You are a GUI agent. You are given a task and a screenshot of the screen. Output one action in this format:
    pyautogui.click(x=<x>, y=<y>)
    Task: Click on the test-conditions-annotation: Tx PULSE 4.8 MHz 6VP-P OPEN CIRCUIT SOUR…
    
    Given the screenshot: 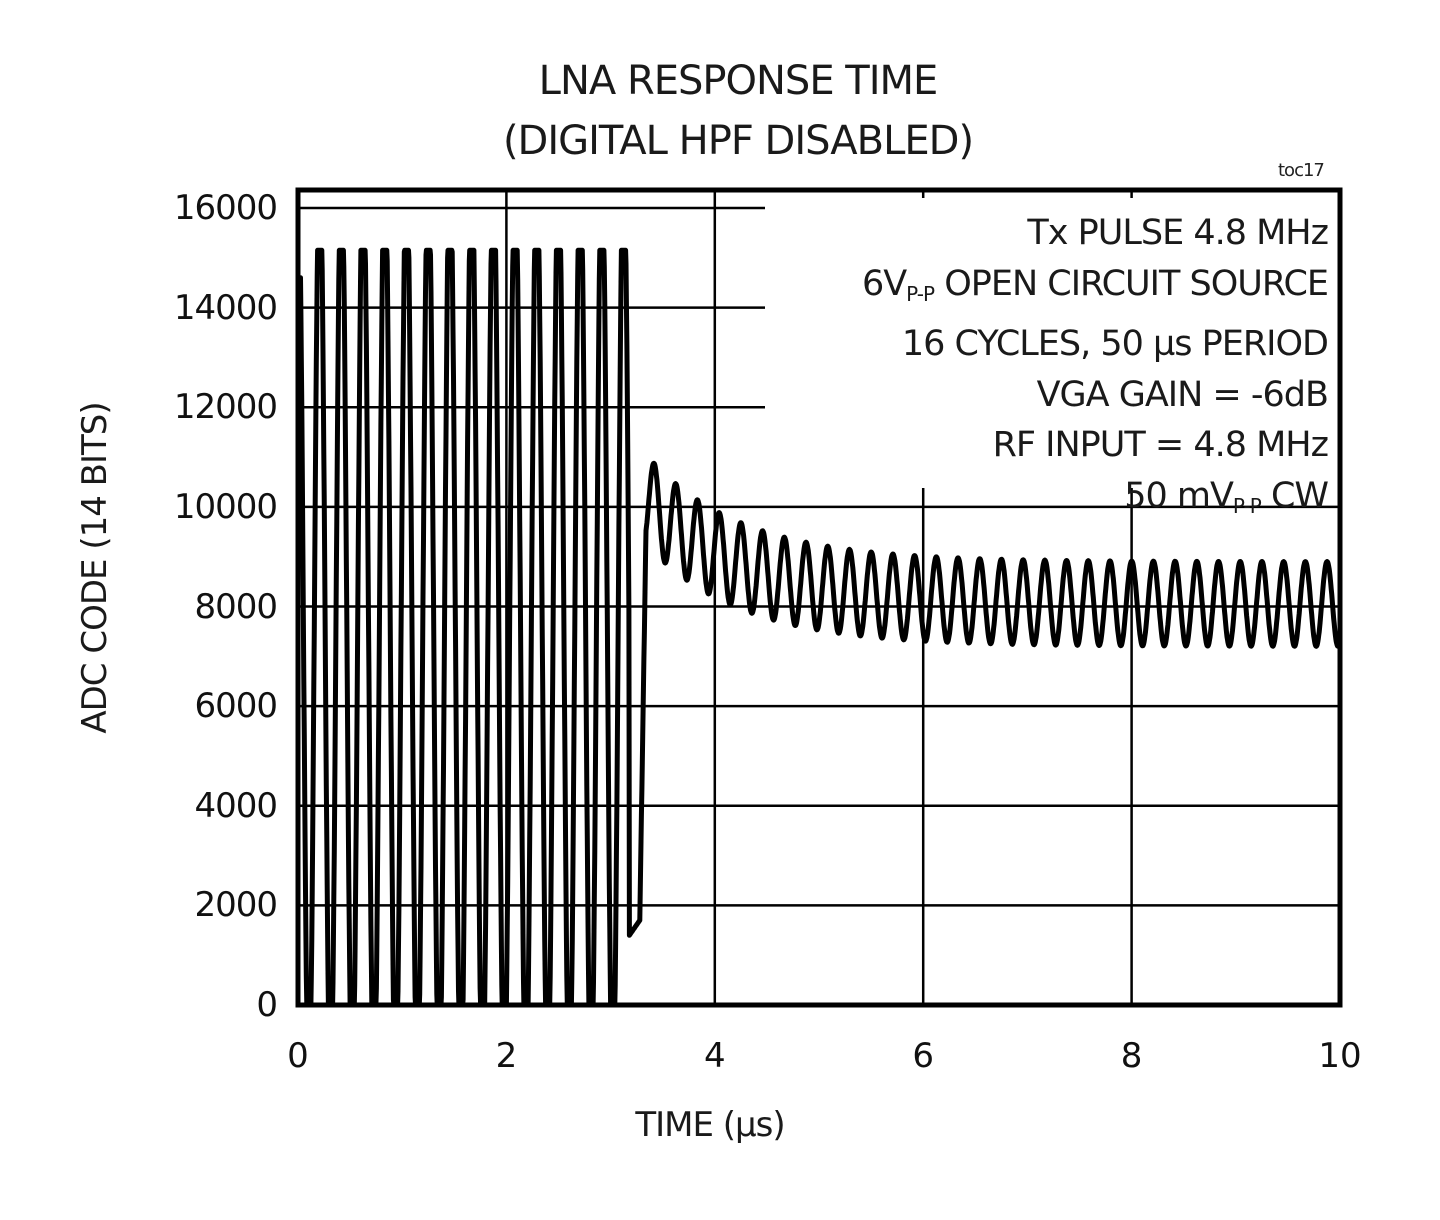 What is the action you would take?
    pyautogui.click(x=1095, y=369)
    